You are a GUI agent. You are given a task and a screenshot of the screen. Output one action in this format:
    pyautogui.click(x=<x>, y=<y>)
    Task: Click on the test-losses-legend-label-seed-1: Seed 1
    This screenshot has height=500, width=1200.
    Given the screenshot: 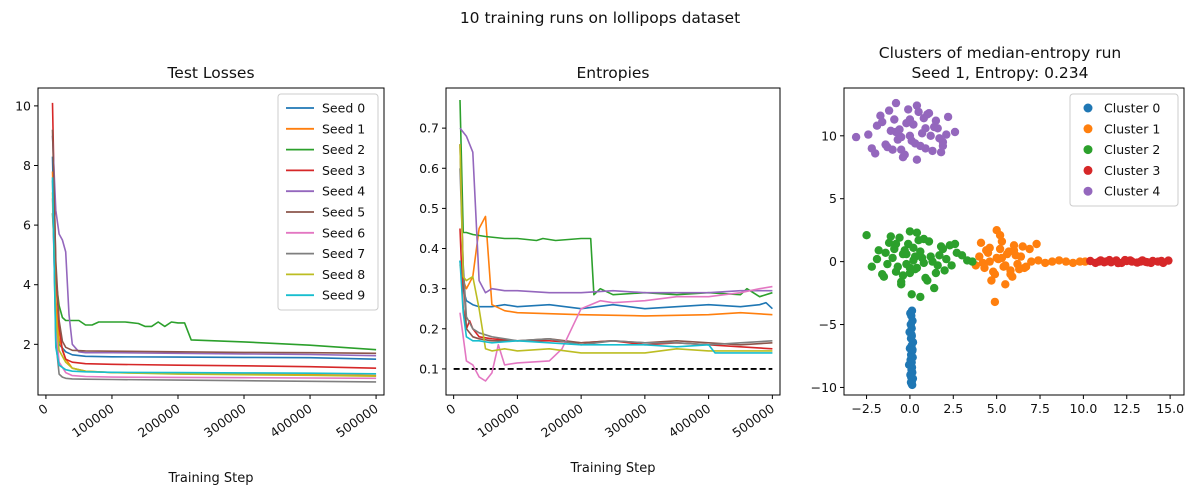 What is the action you would take?
    pyautogui.click(x=343, y=128)
    